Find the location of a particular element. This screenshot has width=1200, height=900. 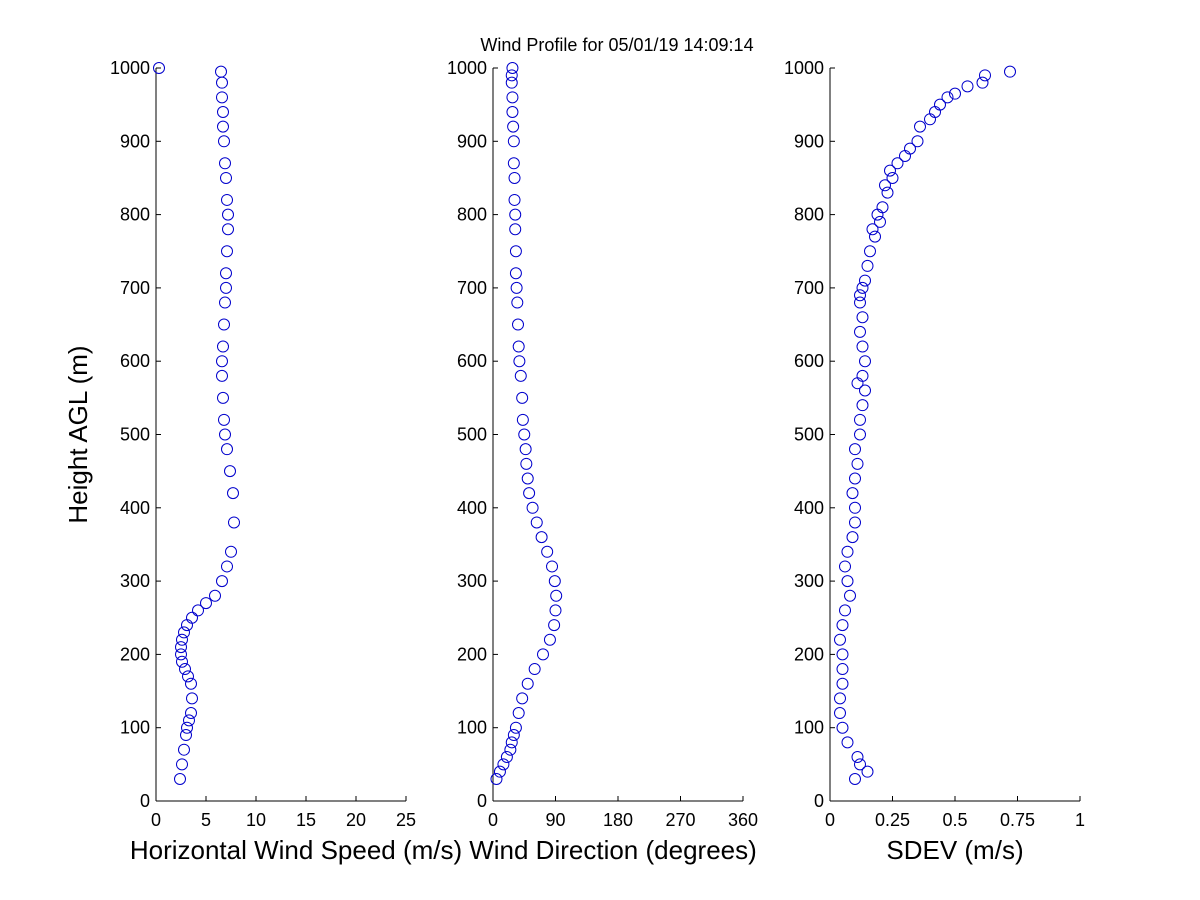

y-tick-label: 100 is located at coordinates (472, 728).